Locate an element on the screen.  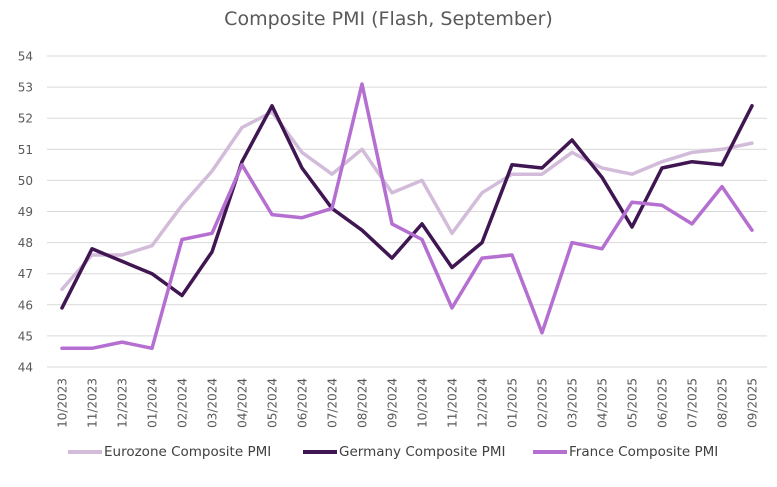
legend-item-eurozone: Eurozone Composite PMI is located at coordinates (169, 452).